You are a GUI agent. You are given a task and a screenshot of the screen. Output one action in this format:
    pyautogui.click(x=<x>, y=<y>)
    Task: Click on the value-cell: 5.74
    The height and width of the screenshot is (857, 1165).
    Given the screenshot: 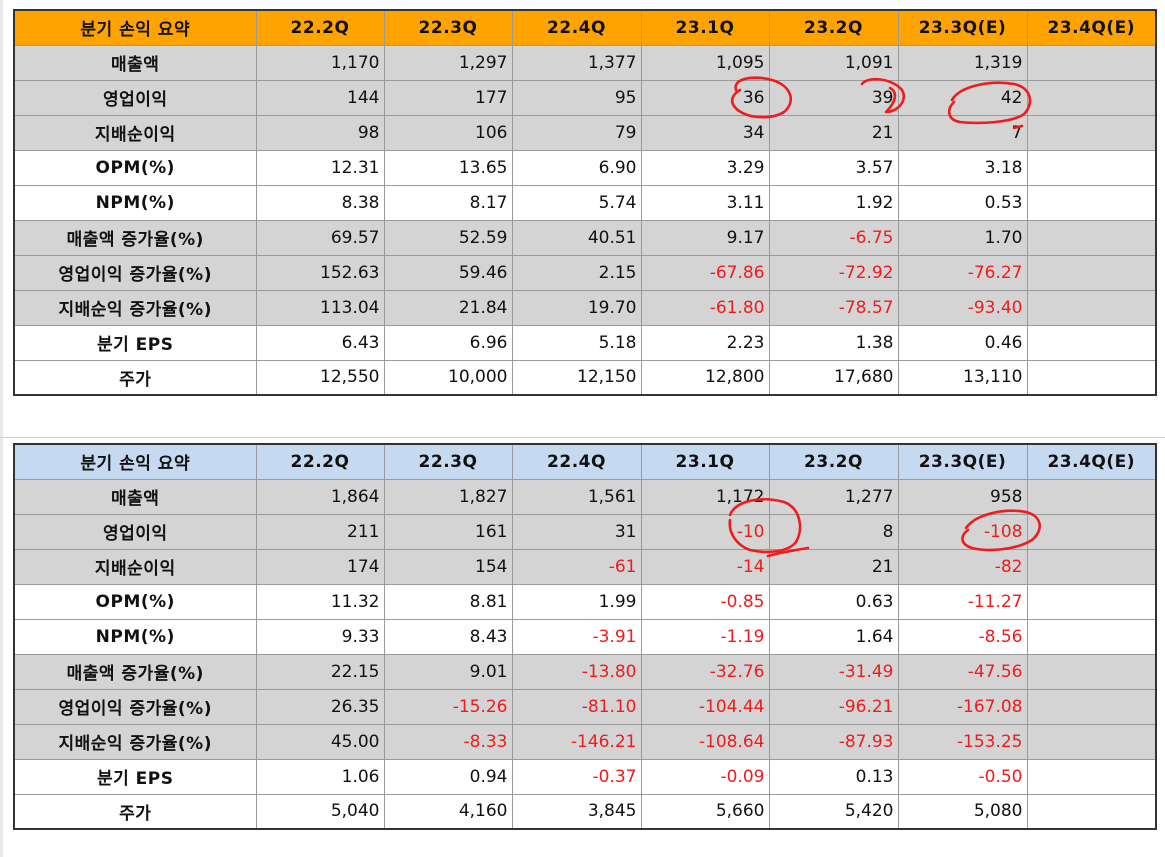 What is the action you would take?
    pyautogui.click(x=576, y=202)
    